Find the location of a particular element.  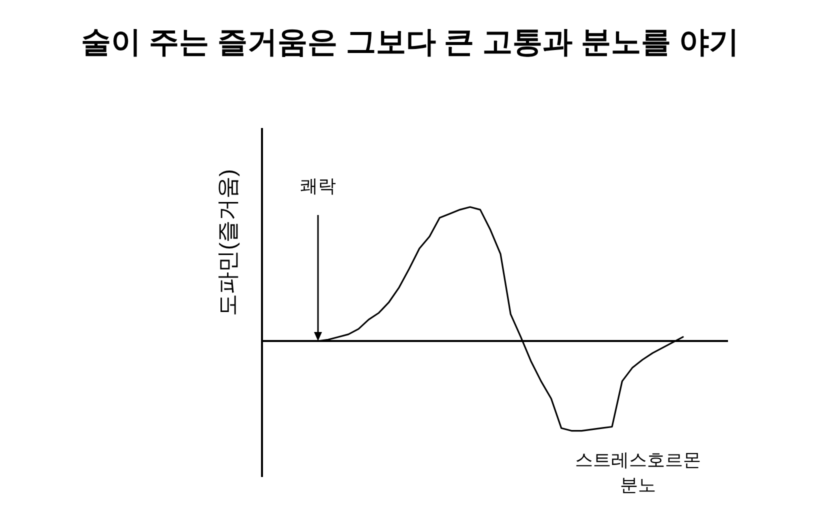

text: 스트레스호르몬 분노 is located at coordinates (638, 472).